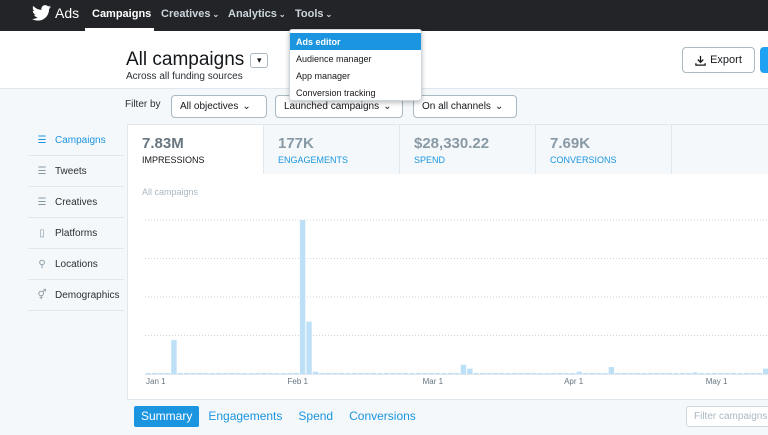 The image size is (768, 435). I want to click on sidebar-item-campaigns: ☰ Campaigns, so click(76, 140).